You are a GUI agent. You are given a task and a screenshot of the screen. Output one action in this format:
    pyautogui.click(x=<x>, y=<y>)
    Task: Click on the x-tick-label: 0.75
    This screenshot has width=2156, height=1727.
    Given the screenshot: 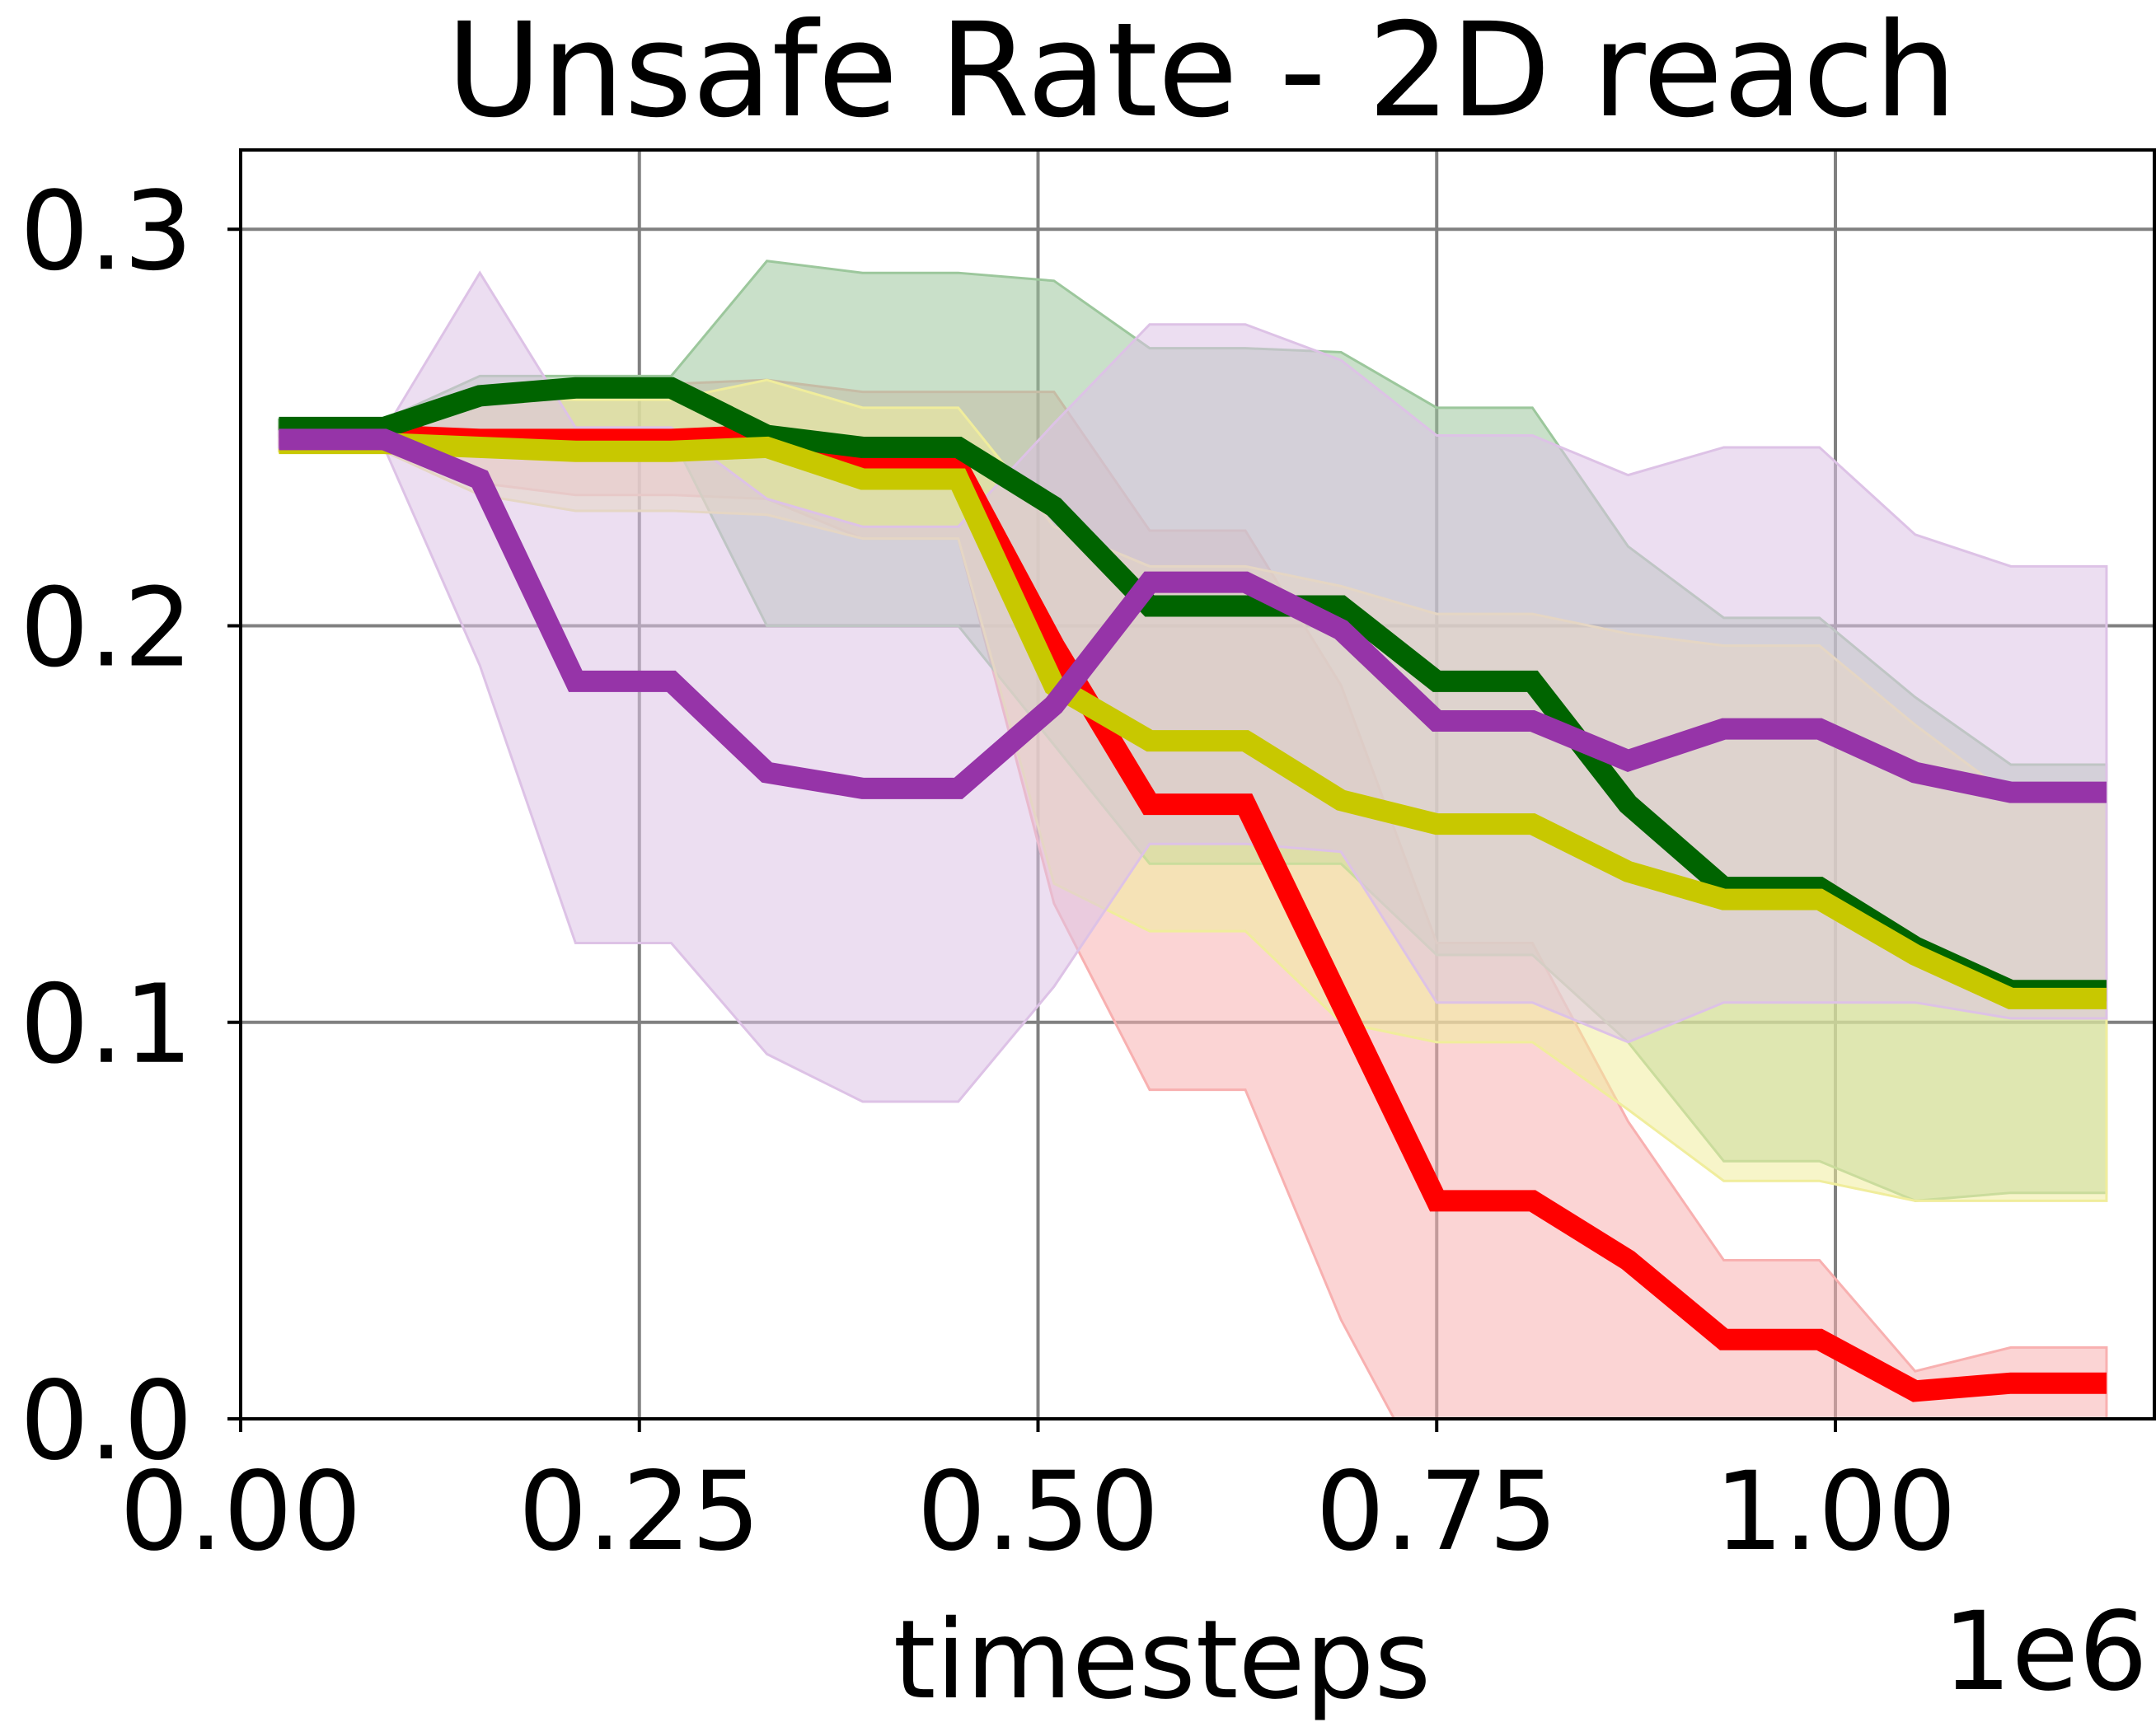 What is the action you would take?
    pyautogui.click(x=1436, y=1512)
    